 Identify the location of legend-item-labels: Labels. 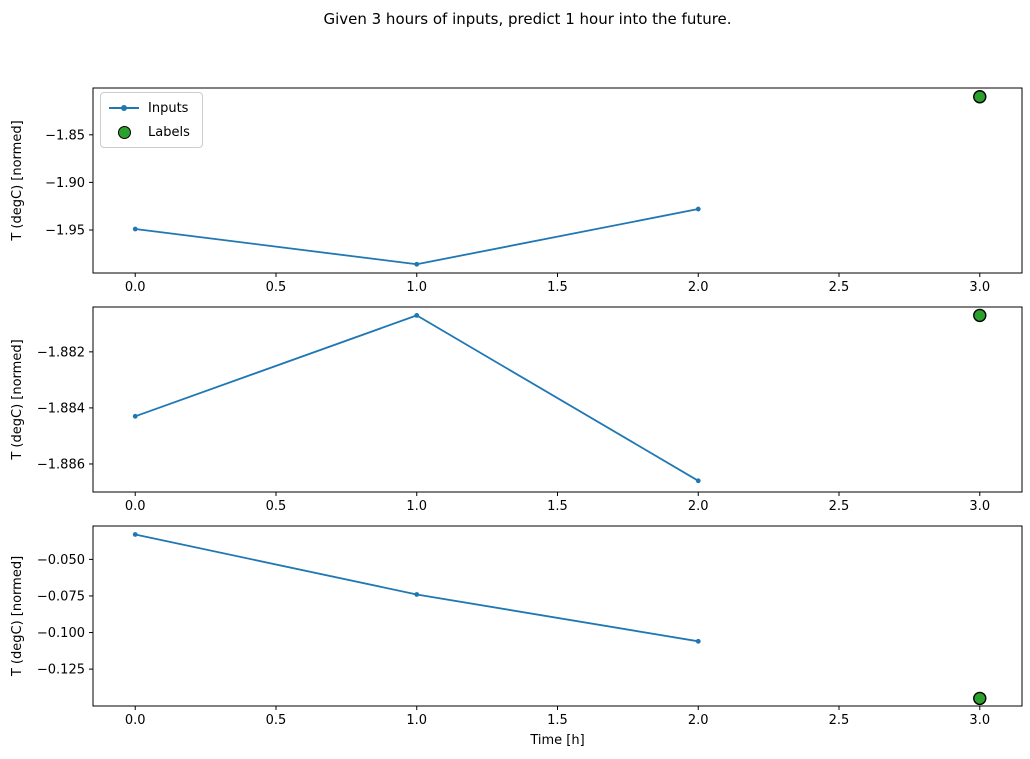
(149, 132).